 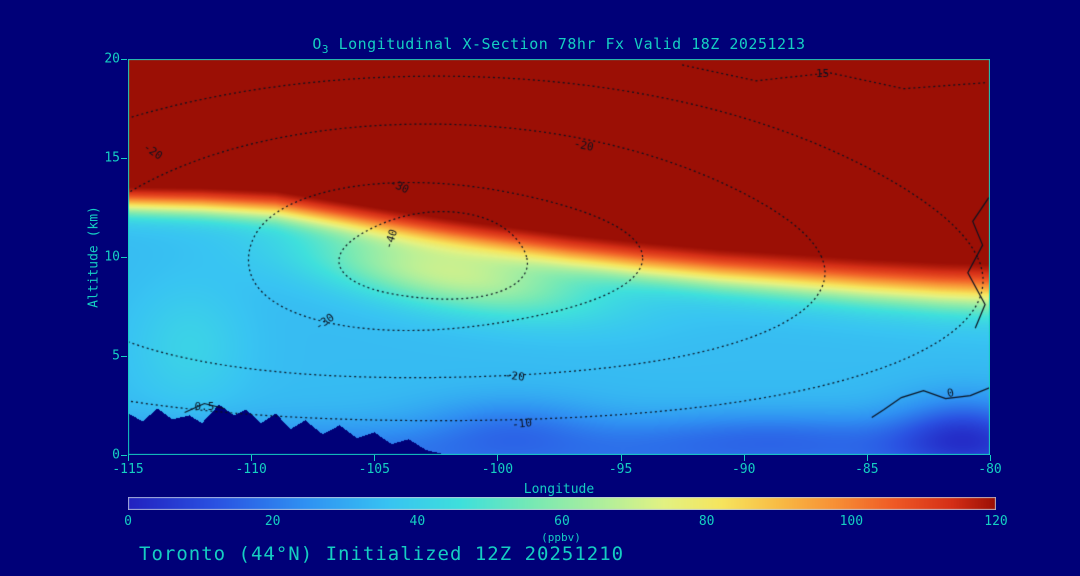 I want to click on colorbar-tick-label: 40, so click(x=417, y=521).